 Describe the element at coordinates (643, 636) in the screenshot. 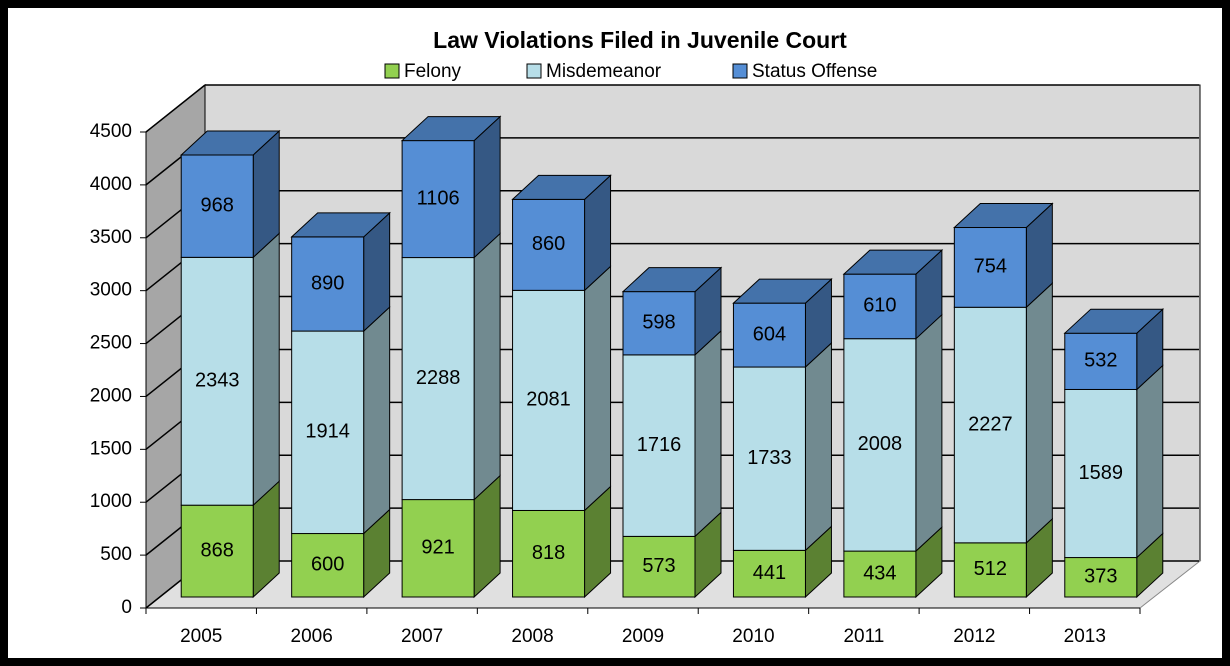

I see `x-tick-label: 2009` at that location.